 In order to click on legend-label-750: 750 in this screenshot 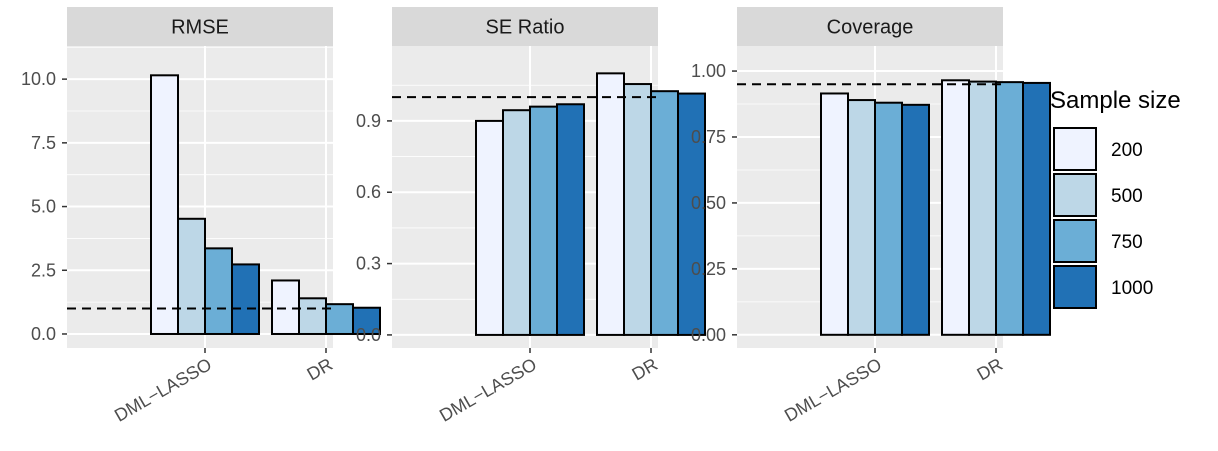, I will do `click(1127, 242)`.